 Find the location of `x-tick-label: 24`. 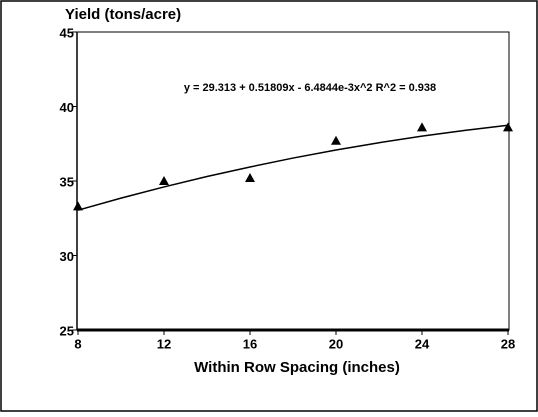

x-tick-label: 24 is located at coordinates (422, 343).